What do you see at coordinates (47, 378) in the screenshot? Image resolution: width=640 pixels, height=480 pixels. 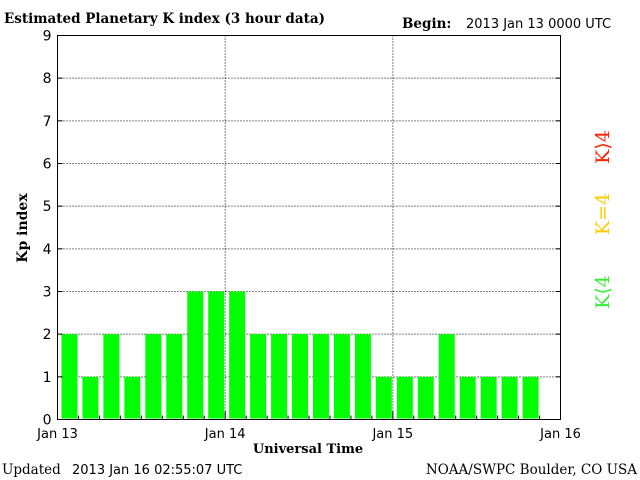 I see `y-tick-label: 1` at bounding box center [47, 378].